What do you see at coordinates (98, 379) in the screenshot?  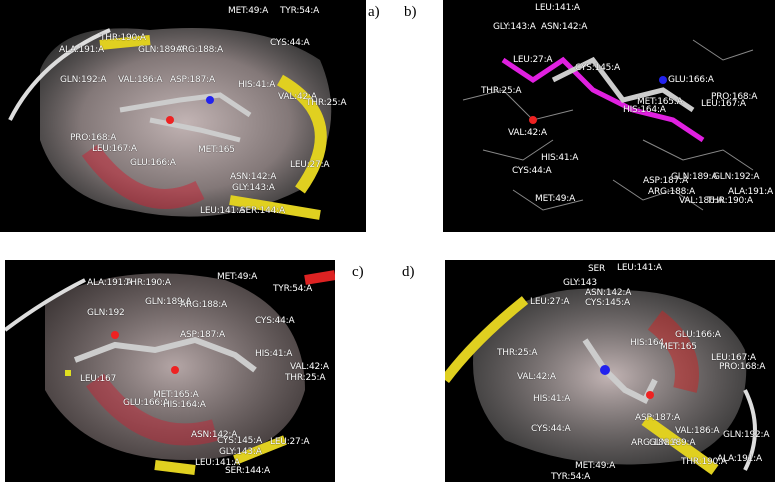 I see `residue-label: LEU:167` at bounding box center [98, 379].